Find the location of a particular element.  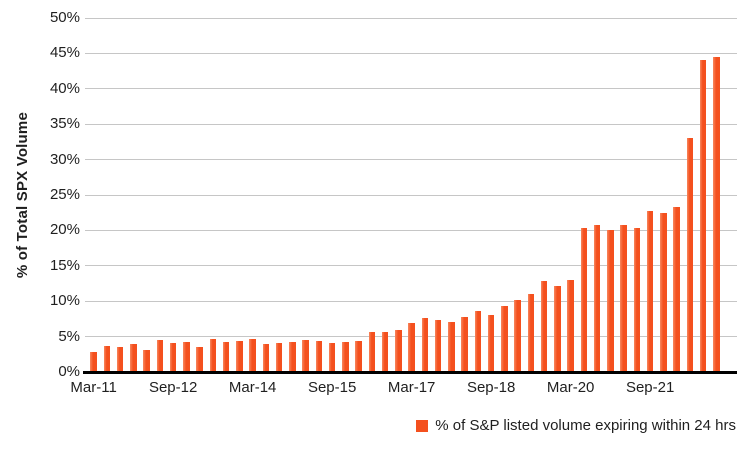

y-tick-label: 20% is located at coordinates (64, 230).